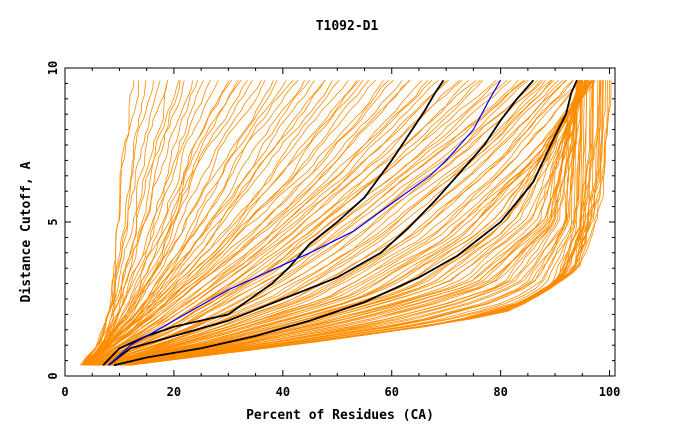 Image resolution: width=680 pixels, height=440 pixels. Describe the element at coordinates (53, 68) in the screenshot. I see `y-tick-label: 10` at that location.